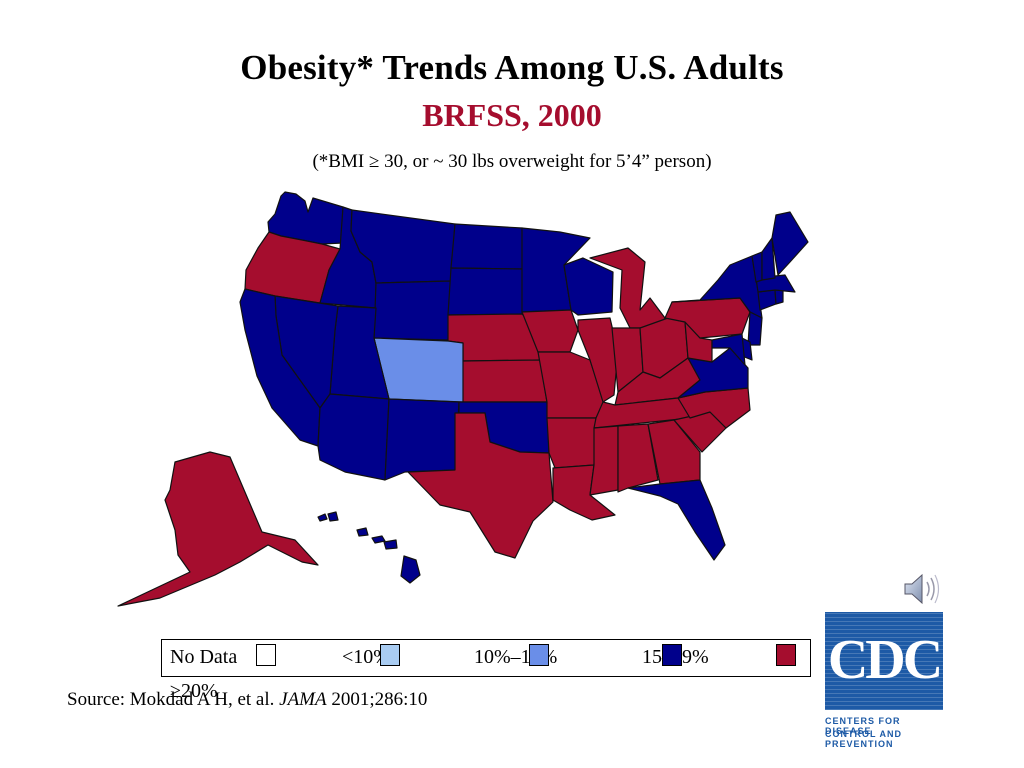 The height and width of the screenshot is (768, 1024). I want to click on state-wy, so click(412, 310).